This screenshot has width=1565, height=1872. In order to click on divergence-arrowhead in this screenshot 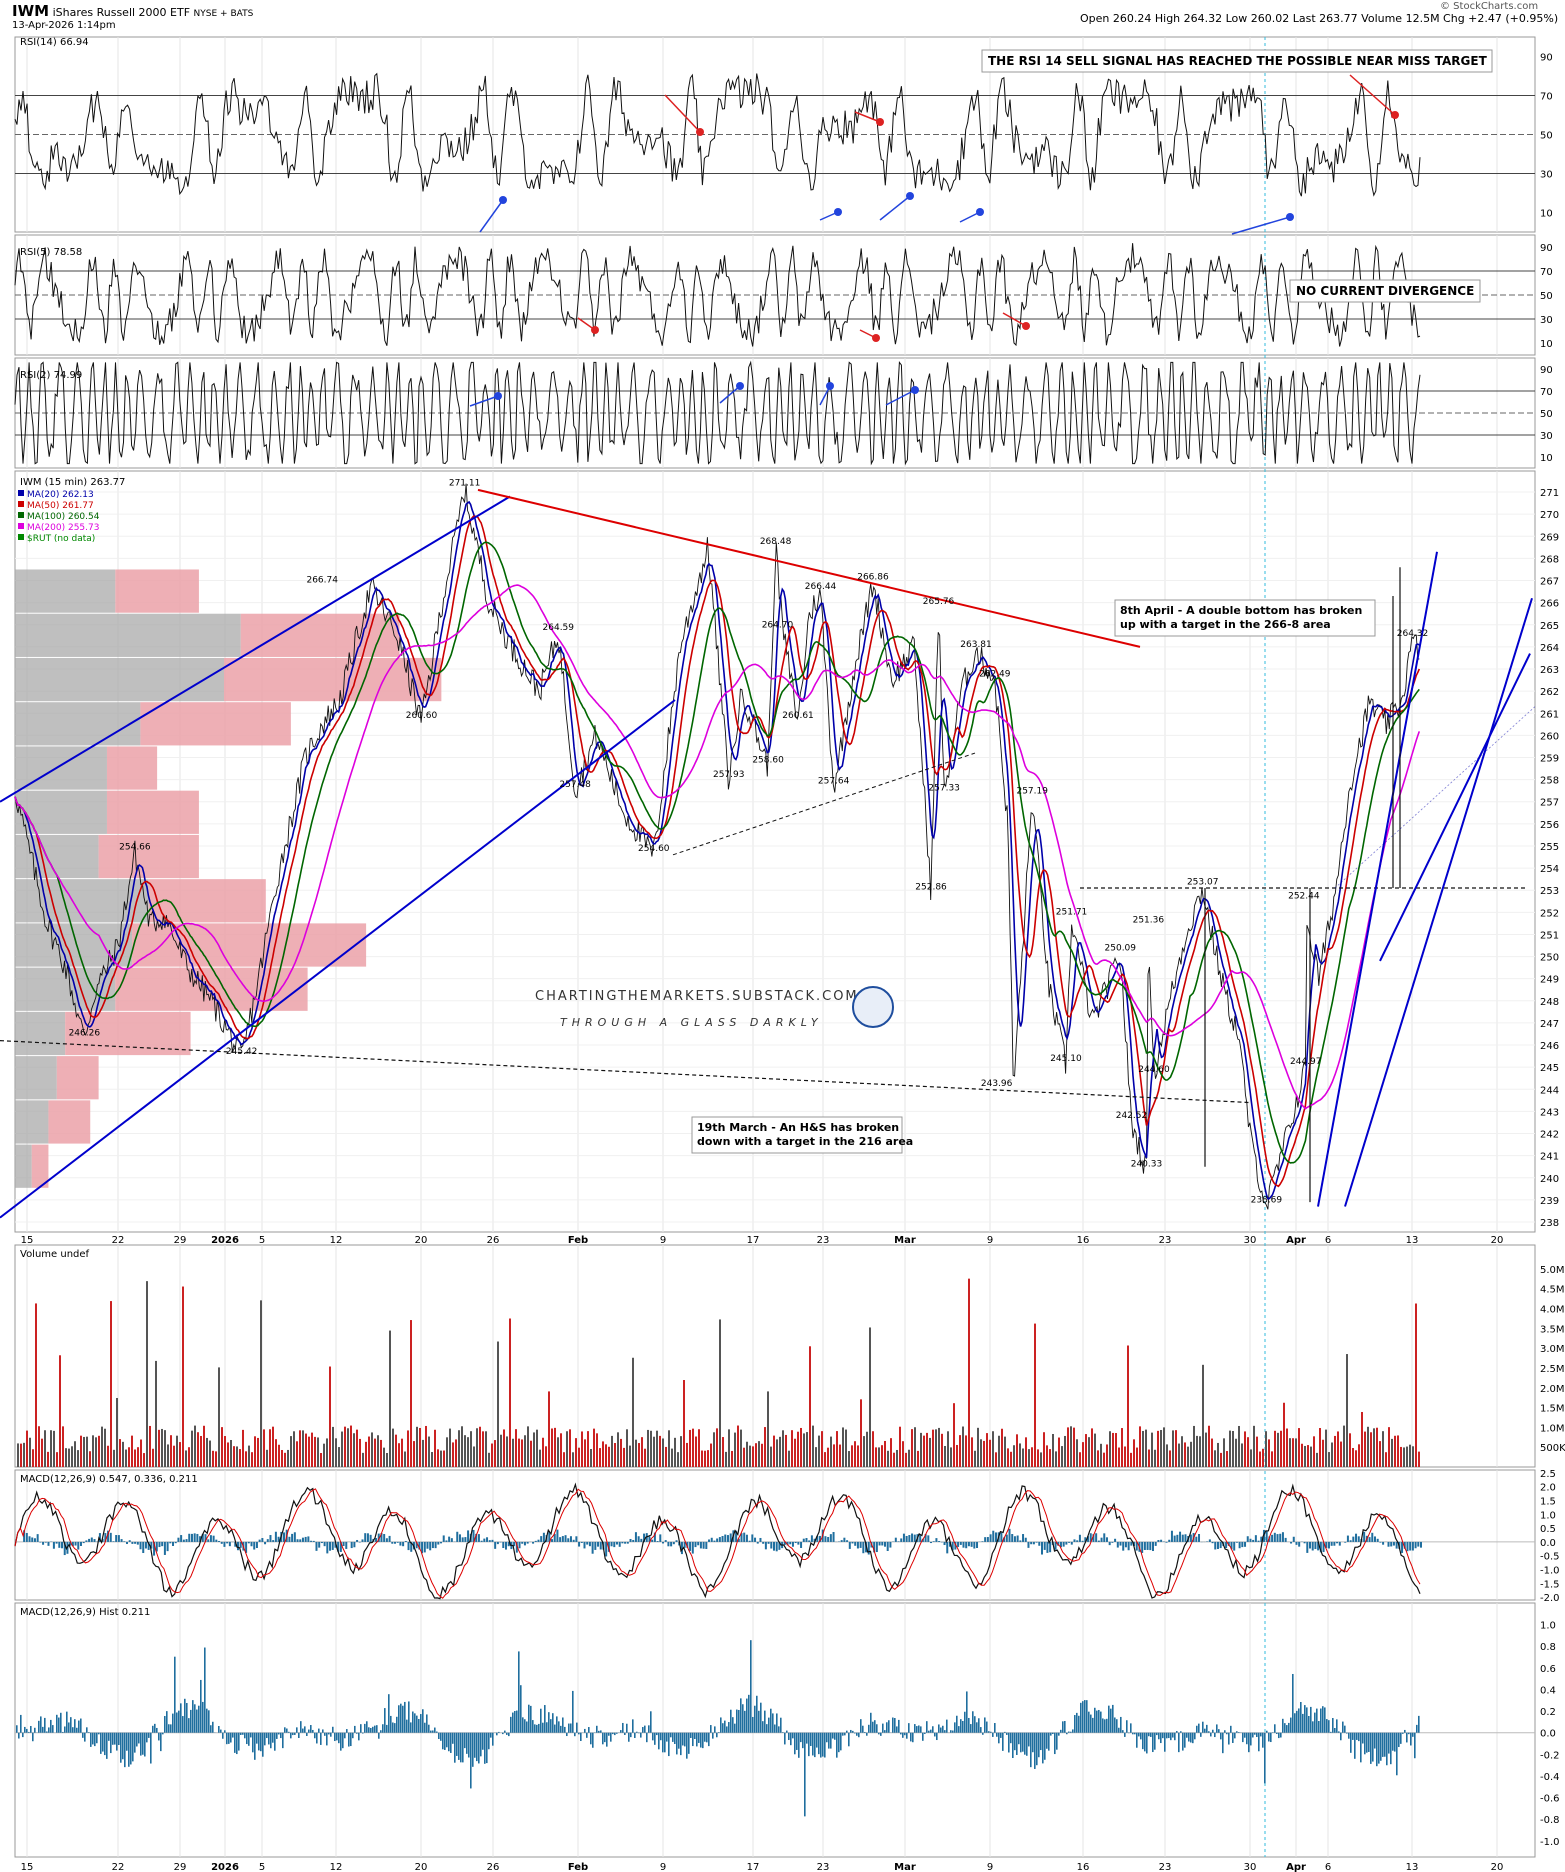, I will do `click(876, 338)`.